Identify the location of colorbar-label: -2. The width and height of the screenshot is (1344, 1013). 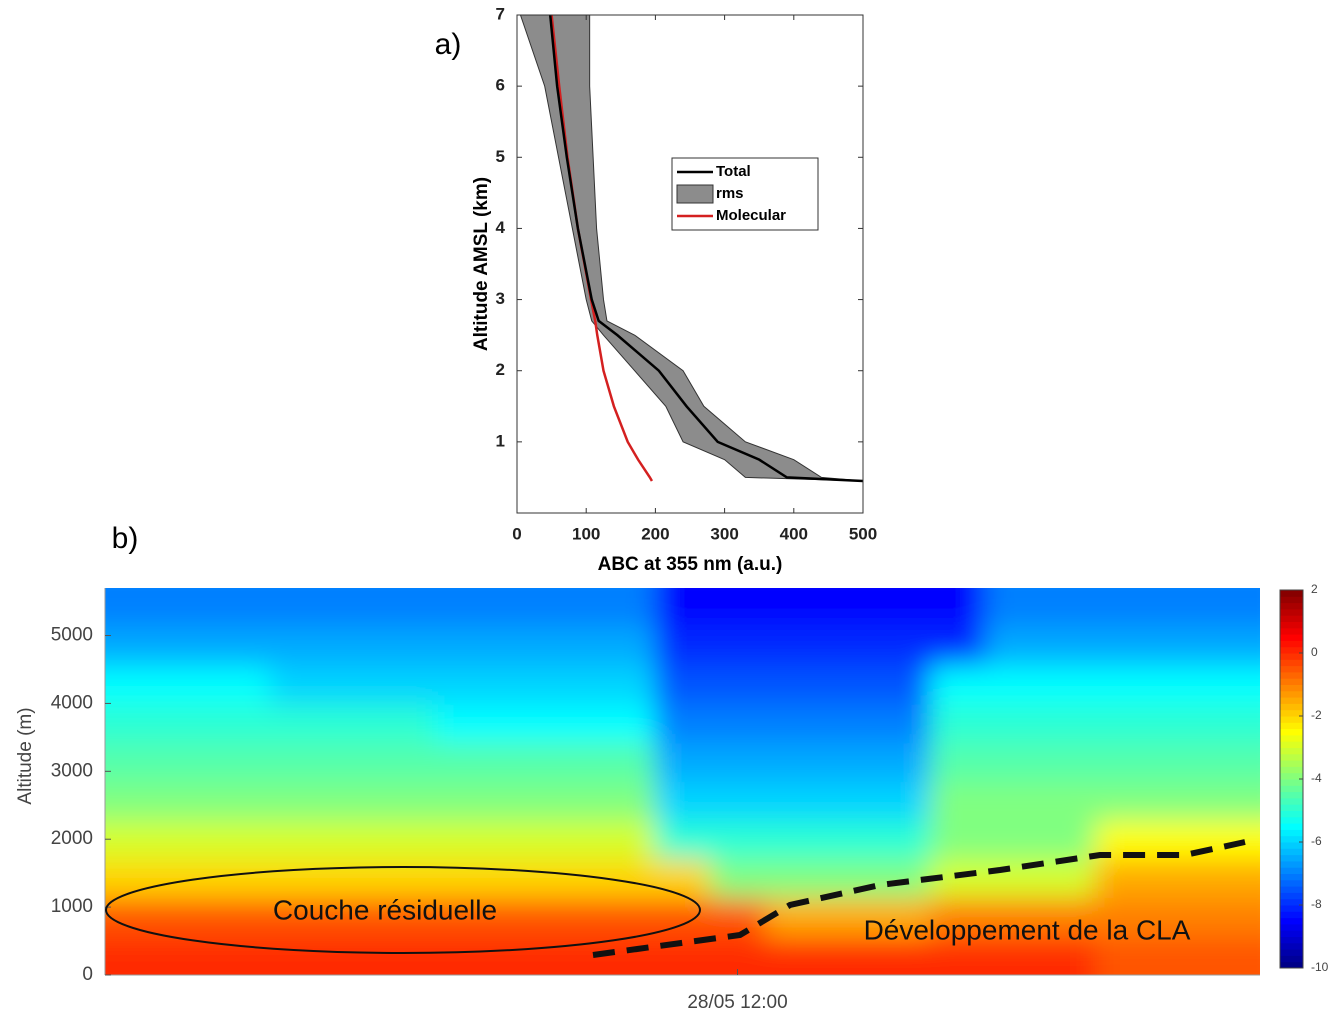
(1316, 715).